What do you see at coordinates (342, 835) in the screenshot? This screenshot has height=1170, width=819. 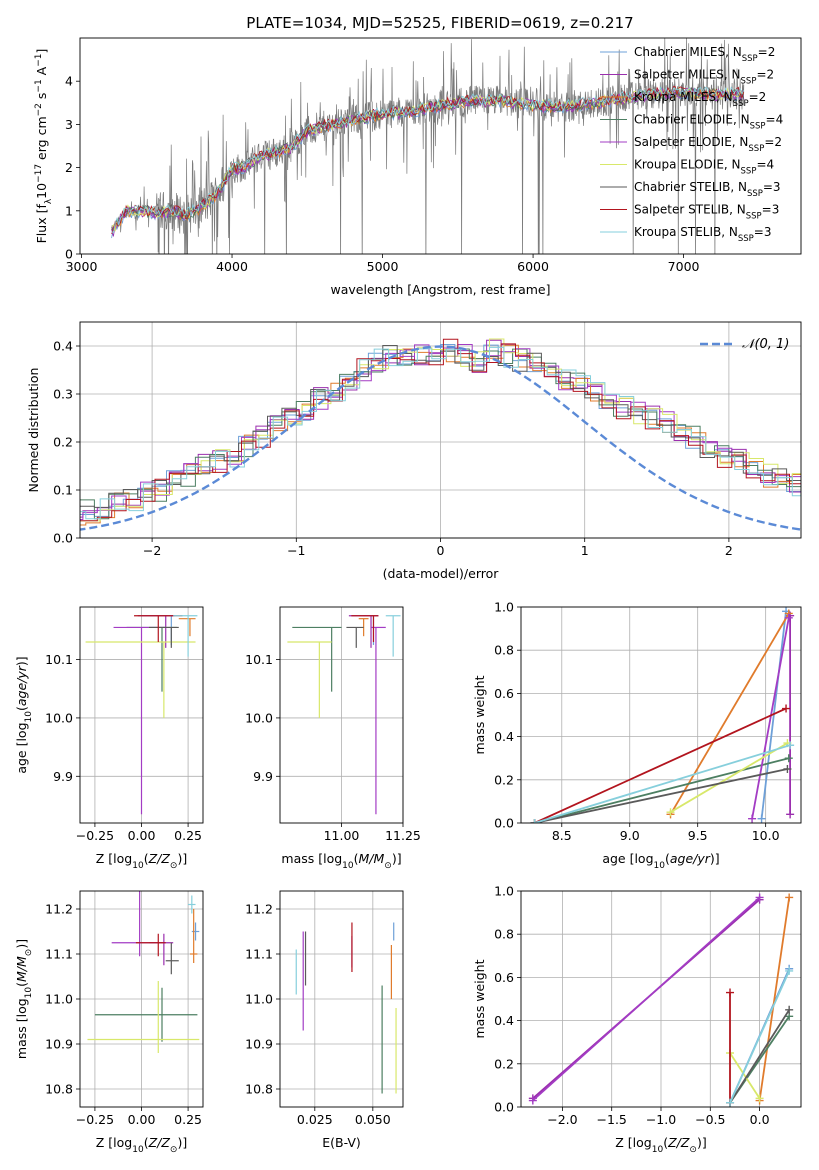 I see `x-tick-label: 11.00` at bounding box center [342, 835].